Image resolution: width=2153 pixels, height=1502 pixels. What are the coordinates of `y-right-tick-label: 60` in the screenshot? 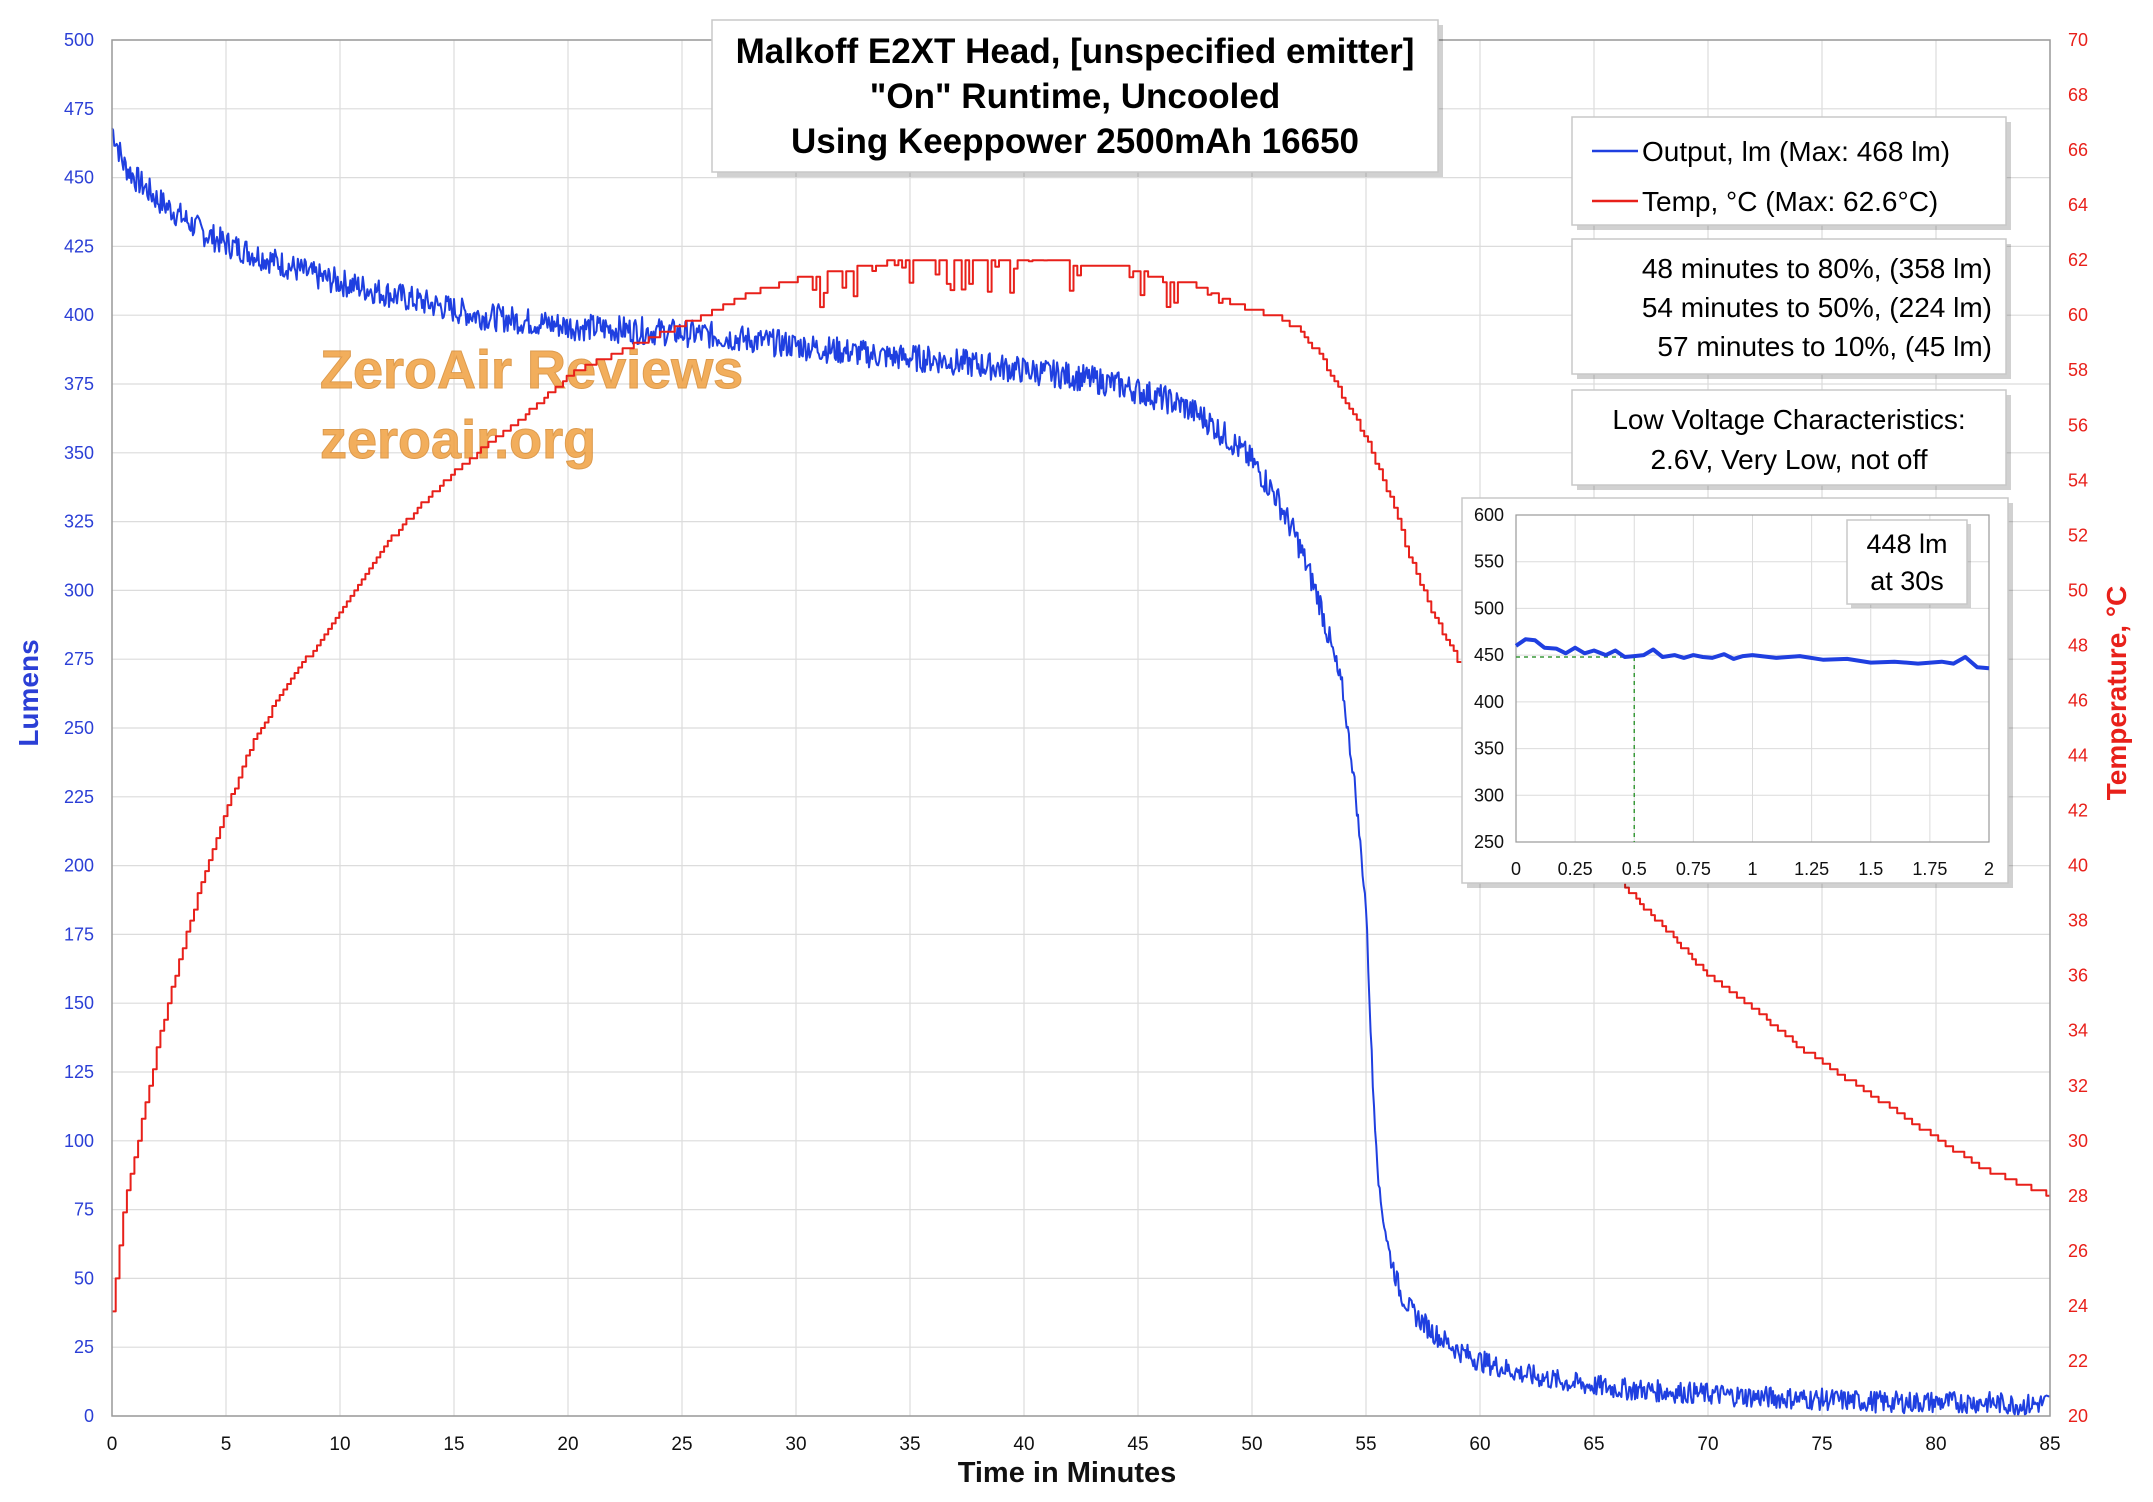 It's located at (2078, 315).